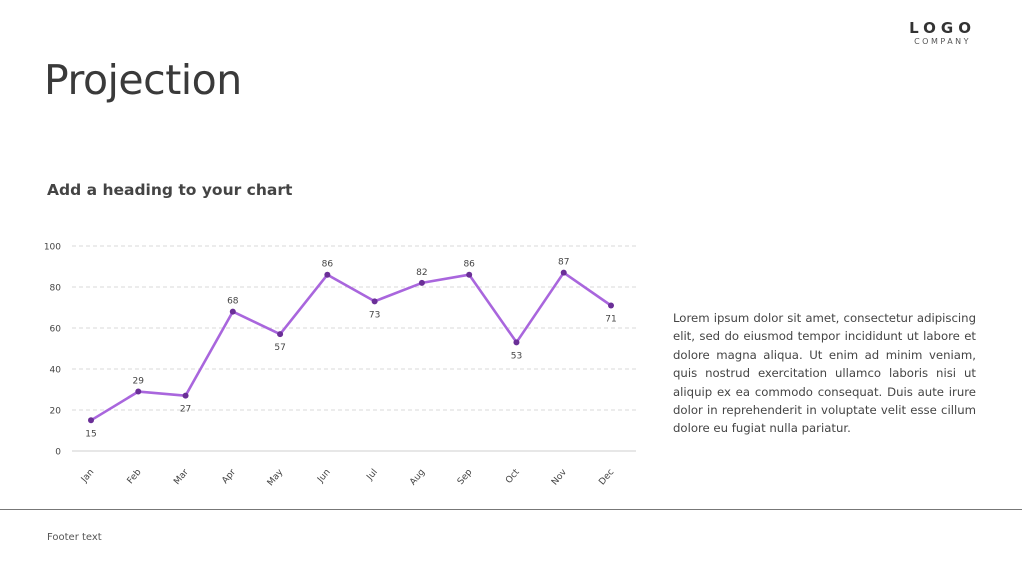  Describe the element at coordinates (563, 263) in the screenshot. I see `data-label: 87` at that location.